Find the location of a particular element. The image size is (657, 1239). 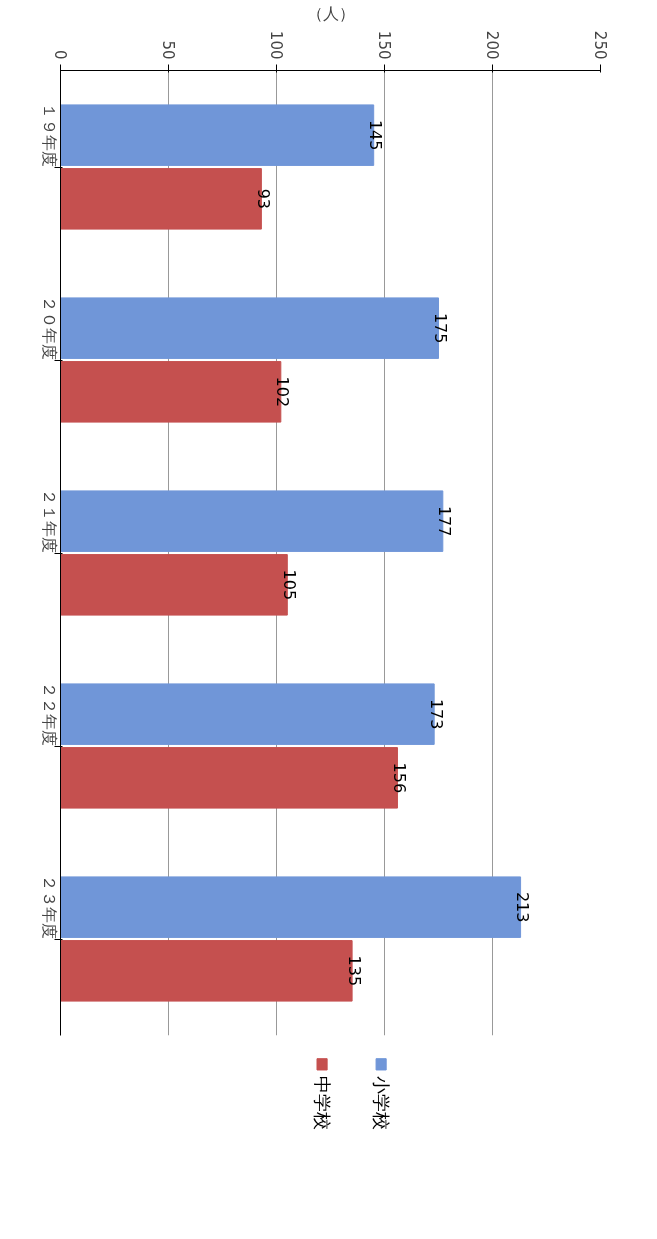

y-tick-label: ２０年度 is located at coordinates (49, 328).